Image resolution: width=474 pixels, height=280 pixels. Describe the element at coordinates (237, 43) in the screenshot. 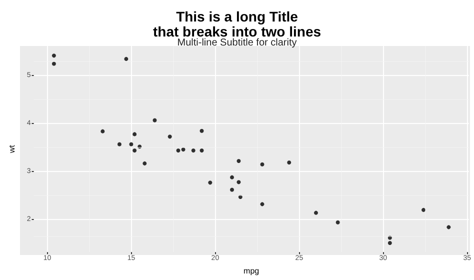

I see `chart-subtitle: Multi-line Subtitle for clarity` at that location.